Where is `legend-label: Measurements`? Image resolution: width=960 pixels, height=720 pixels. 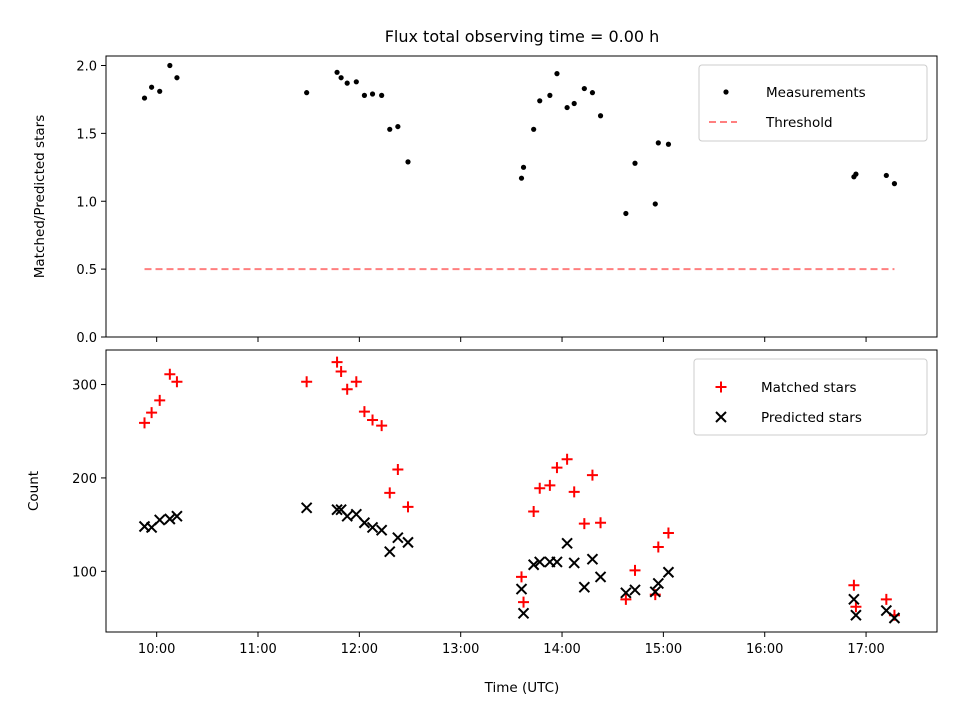
legend-label: Measurements is located at coordinates (816, 93).